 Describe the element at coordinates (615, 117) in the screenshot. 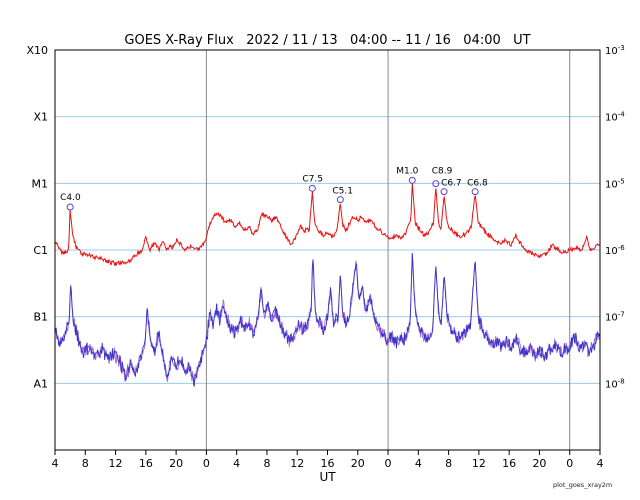

I see `y-axis-flux-label: 10⁻⁴` at that location.